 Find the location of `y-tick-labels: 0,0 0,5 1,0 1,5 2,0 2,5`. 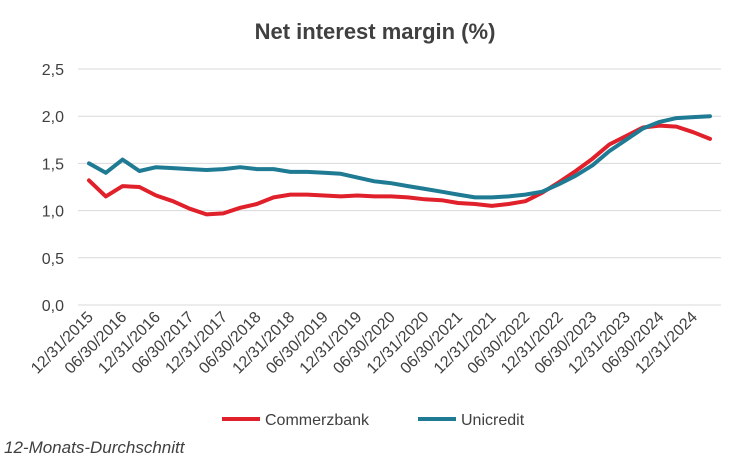

y-tick-labels: 0,0 0,5 1,0 1,5 2,0 2,5 is located at coordinates (53, 188).